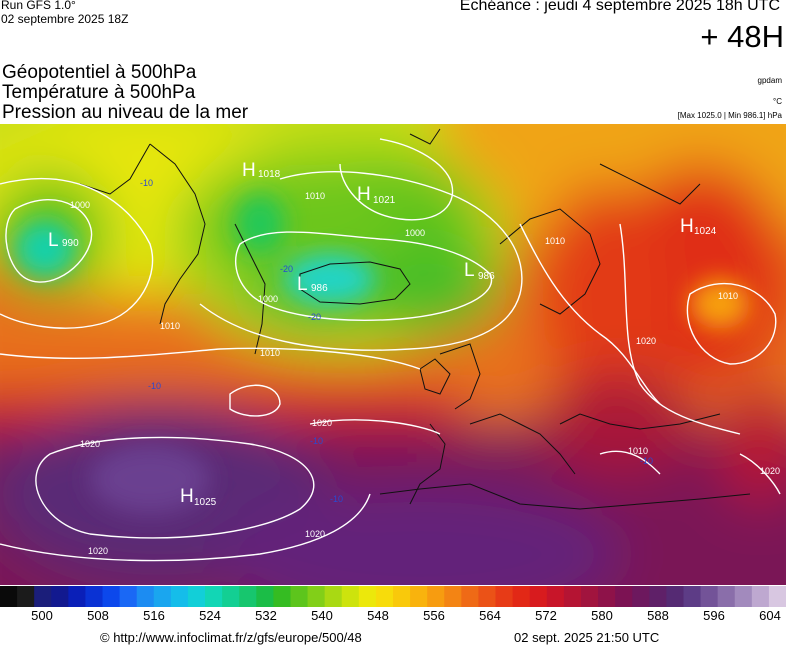  I want to click on color-scale-tick: 500, so click(42, 615).